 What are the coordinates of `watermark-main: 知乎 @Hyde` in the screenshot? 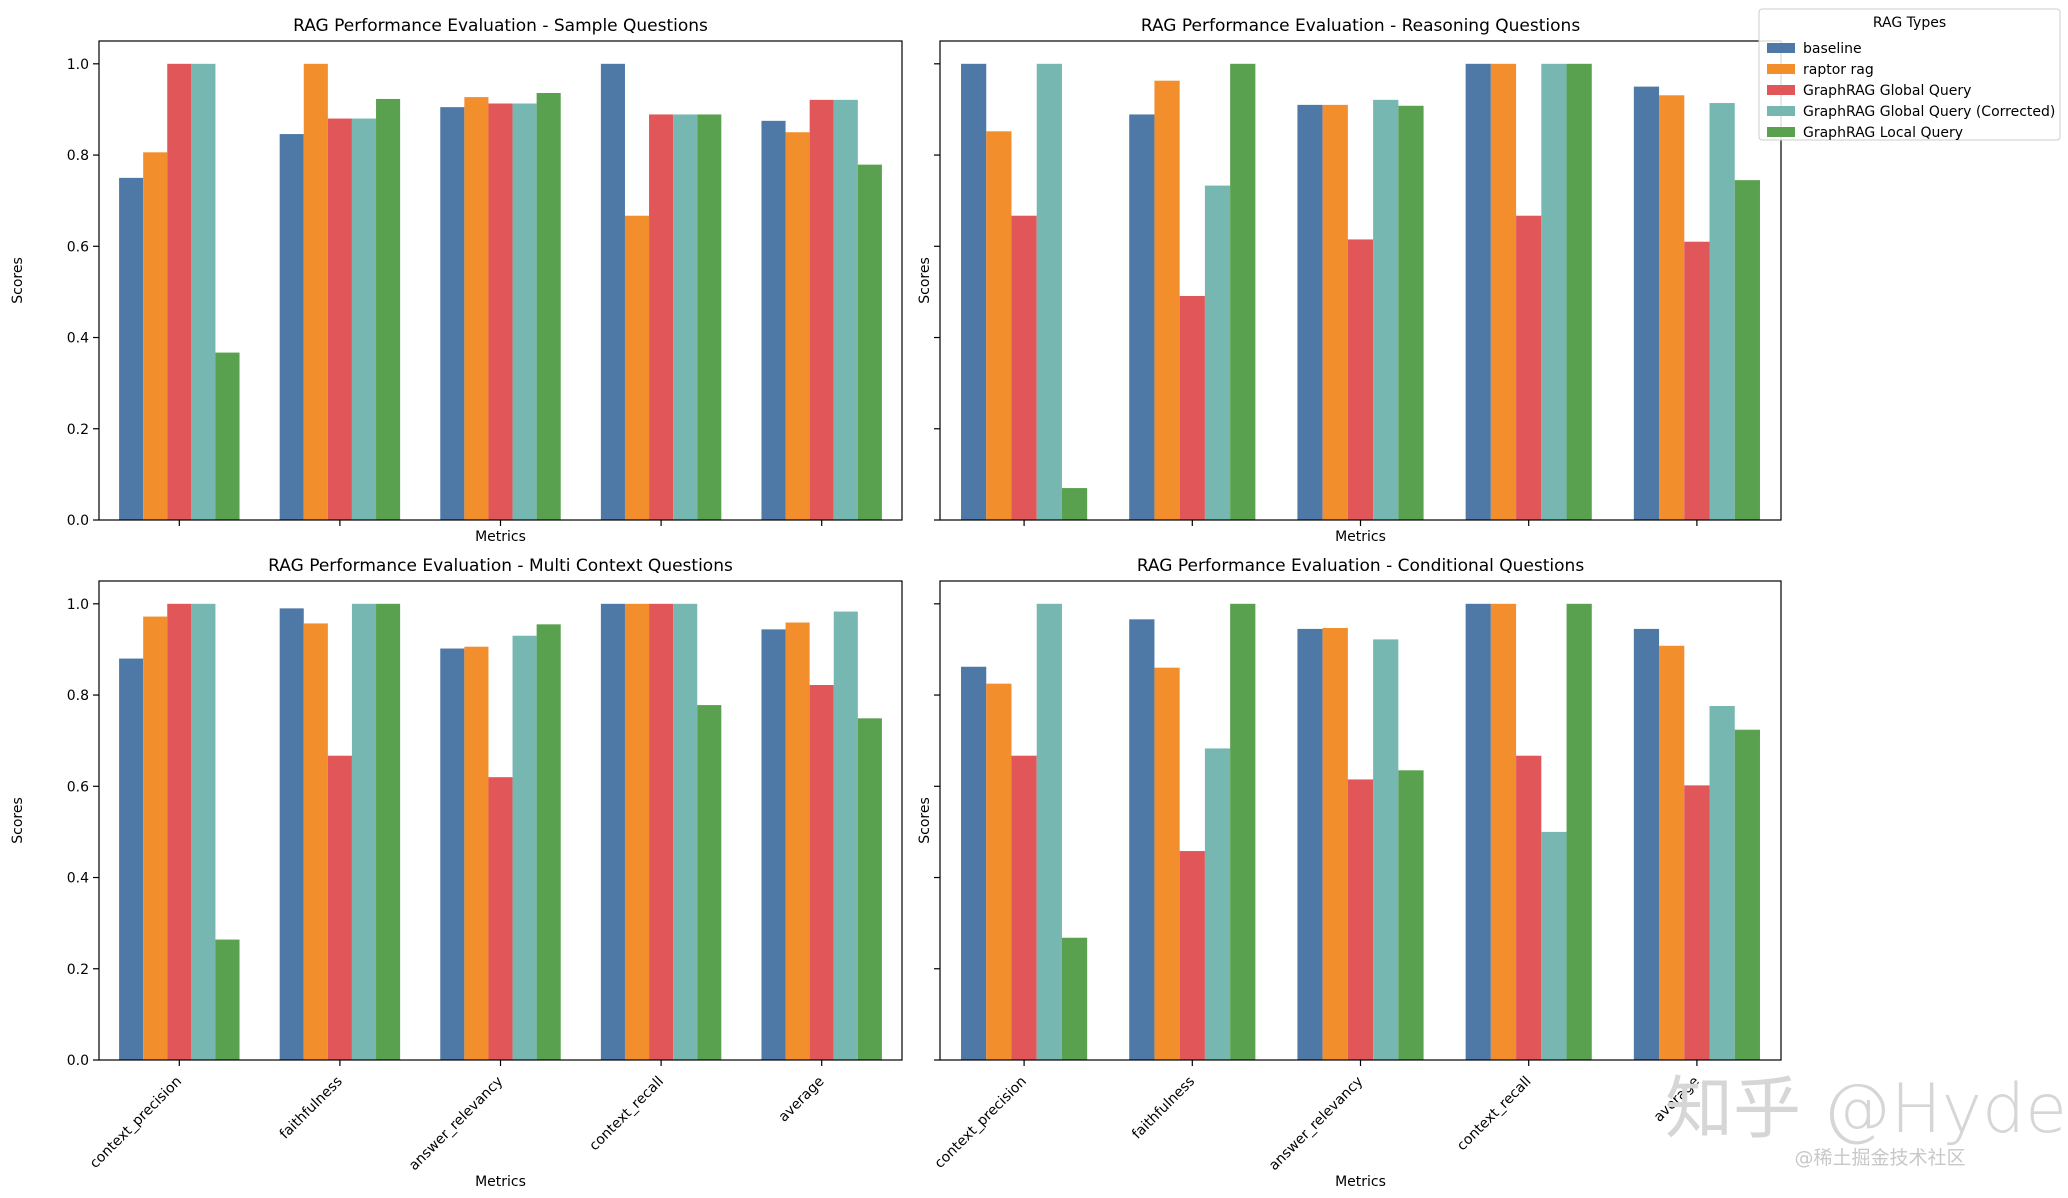 It's located at (1866, 1109).